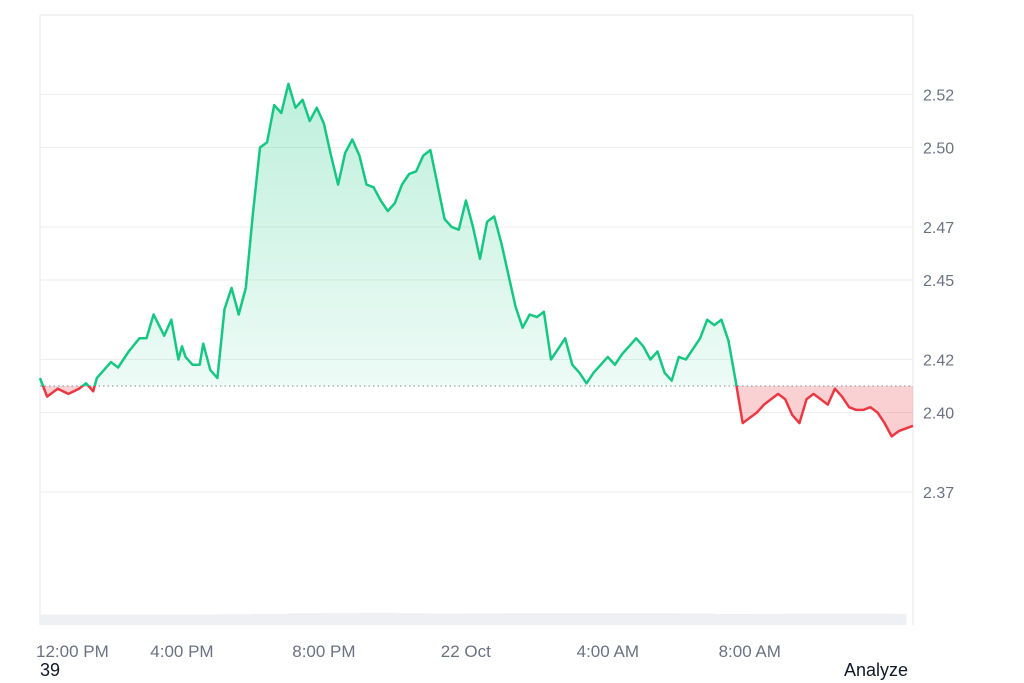  Describe the element at coordinates (938, 414) in the screenshot. I see `y-tick-label: 2.40` at that location.